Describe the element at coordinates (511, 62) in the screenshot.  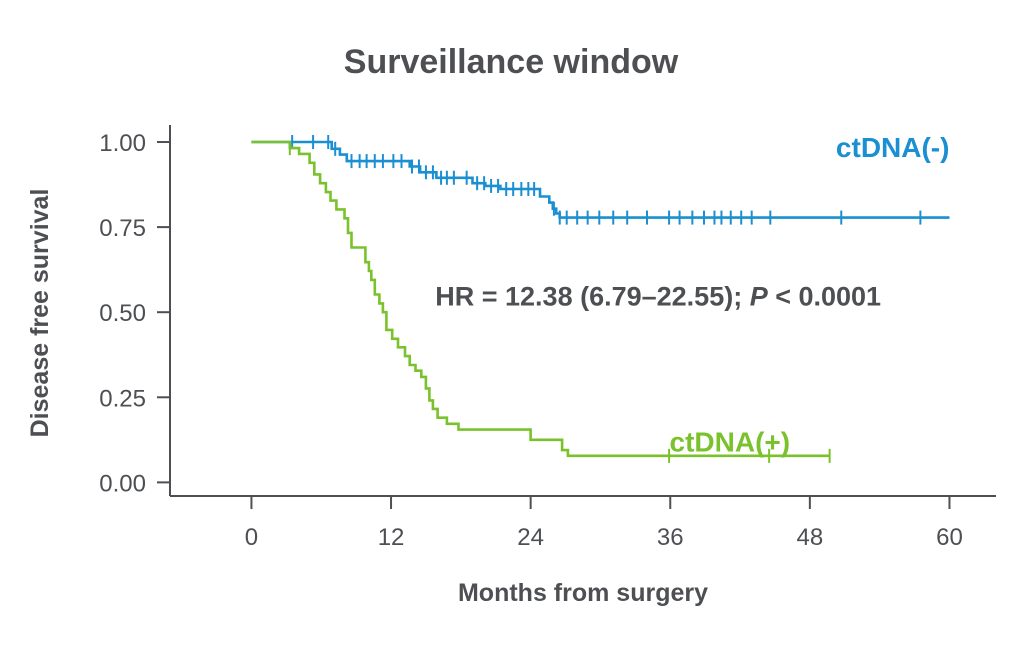
I see `chart-title: Surveillance window` at that location.